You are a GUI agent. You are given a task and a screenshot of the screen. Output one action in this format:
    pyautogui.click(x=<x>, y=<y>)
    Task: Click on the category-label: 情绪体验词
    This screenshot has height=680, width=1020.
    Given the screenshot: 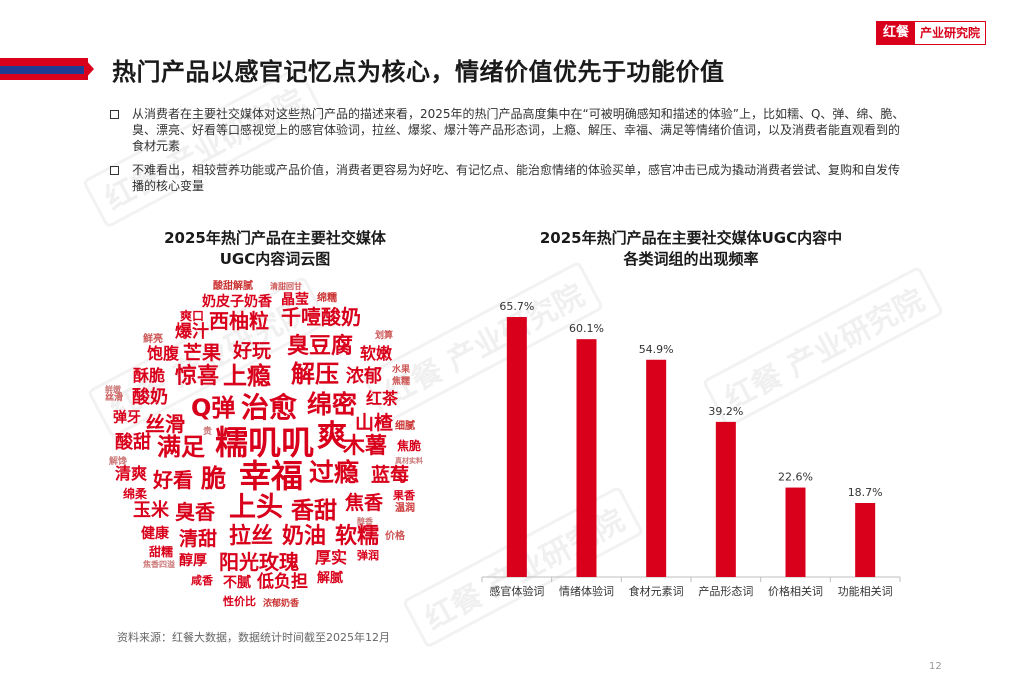 What is the action you would take?
    pyautogui.click(x=586, y=591)
    